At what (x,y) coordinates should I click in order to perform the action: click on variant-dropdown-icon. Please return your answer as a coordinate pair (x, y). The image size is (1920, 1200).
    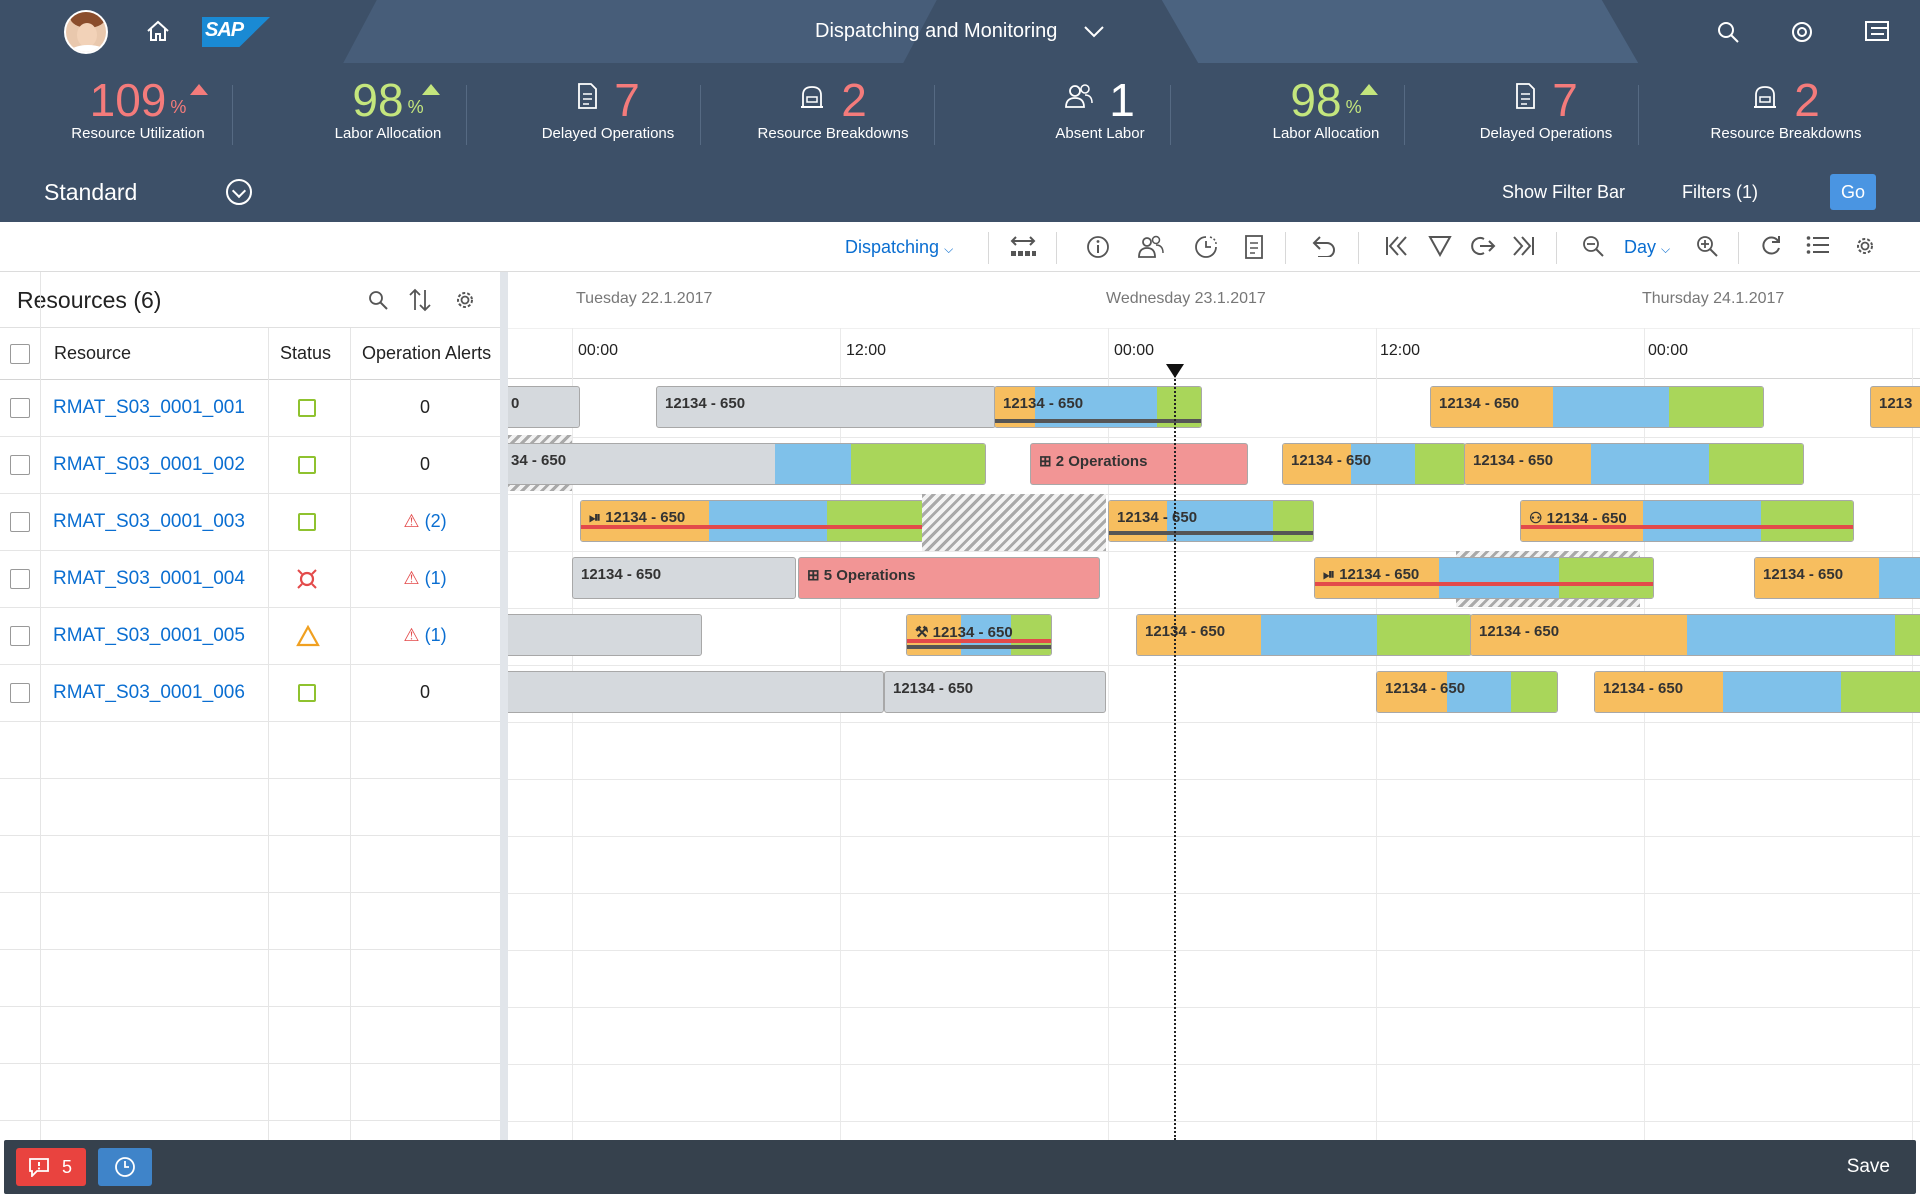
    Looking at the image, I should click on (239, 192).